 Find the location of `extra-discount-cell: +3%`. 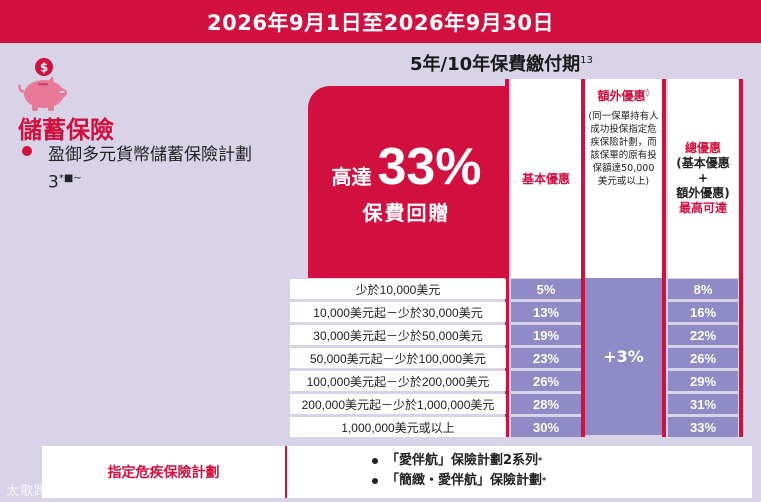

extra-discount-cell: +3% is located at coordinates (623, 356).